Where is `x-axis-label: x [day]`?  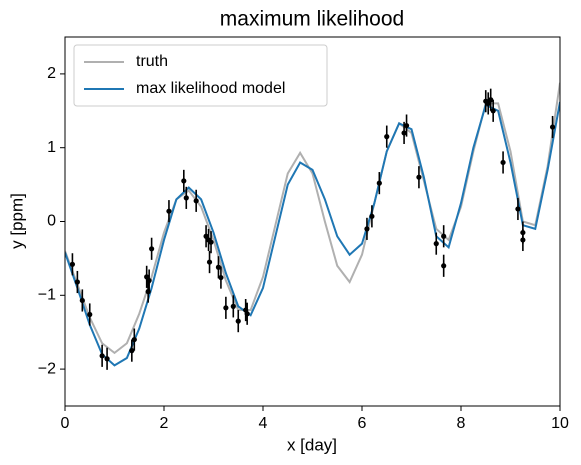 x-axis-label: x [day] is located at coordinates (312, 444).